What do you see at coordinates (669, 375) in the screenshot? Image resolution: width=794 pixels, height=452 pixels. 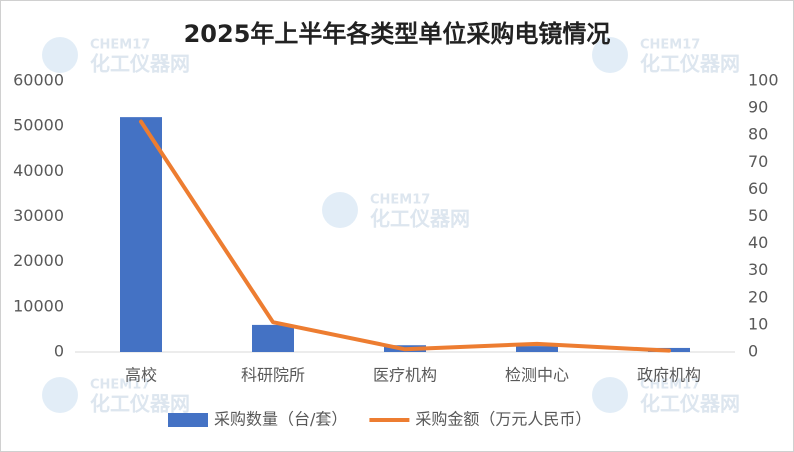 I see `x-tick-label: 政府机构` at bounding box center [669, 375].